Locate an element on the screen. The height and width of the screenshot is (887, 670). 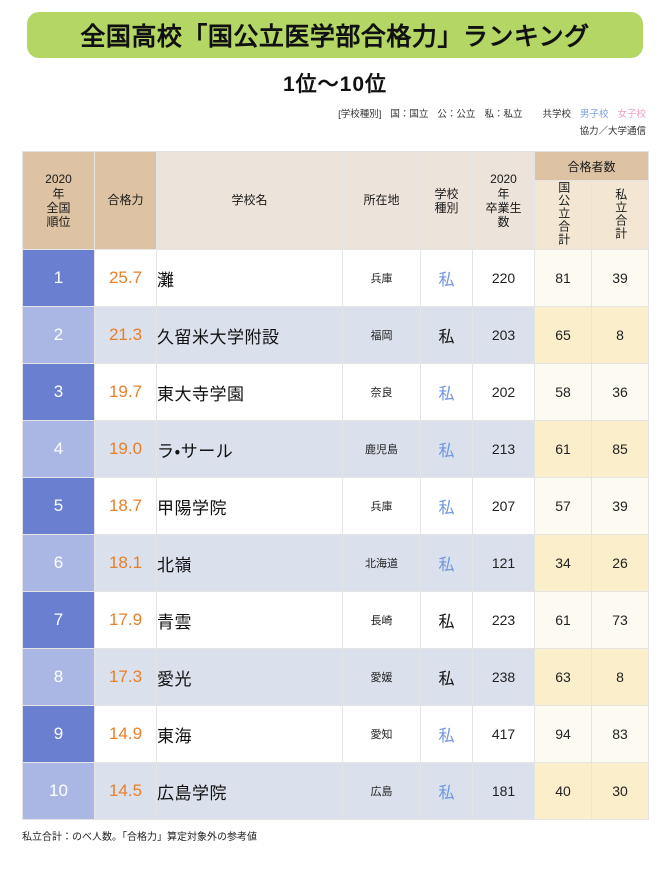
cell-graduates: 121 is located at coordinates (503, 563).